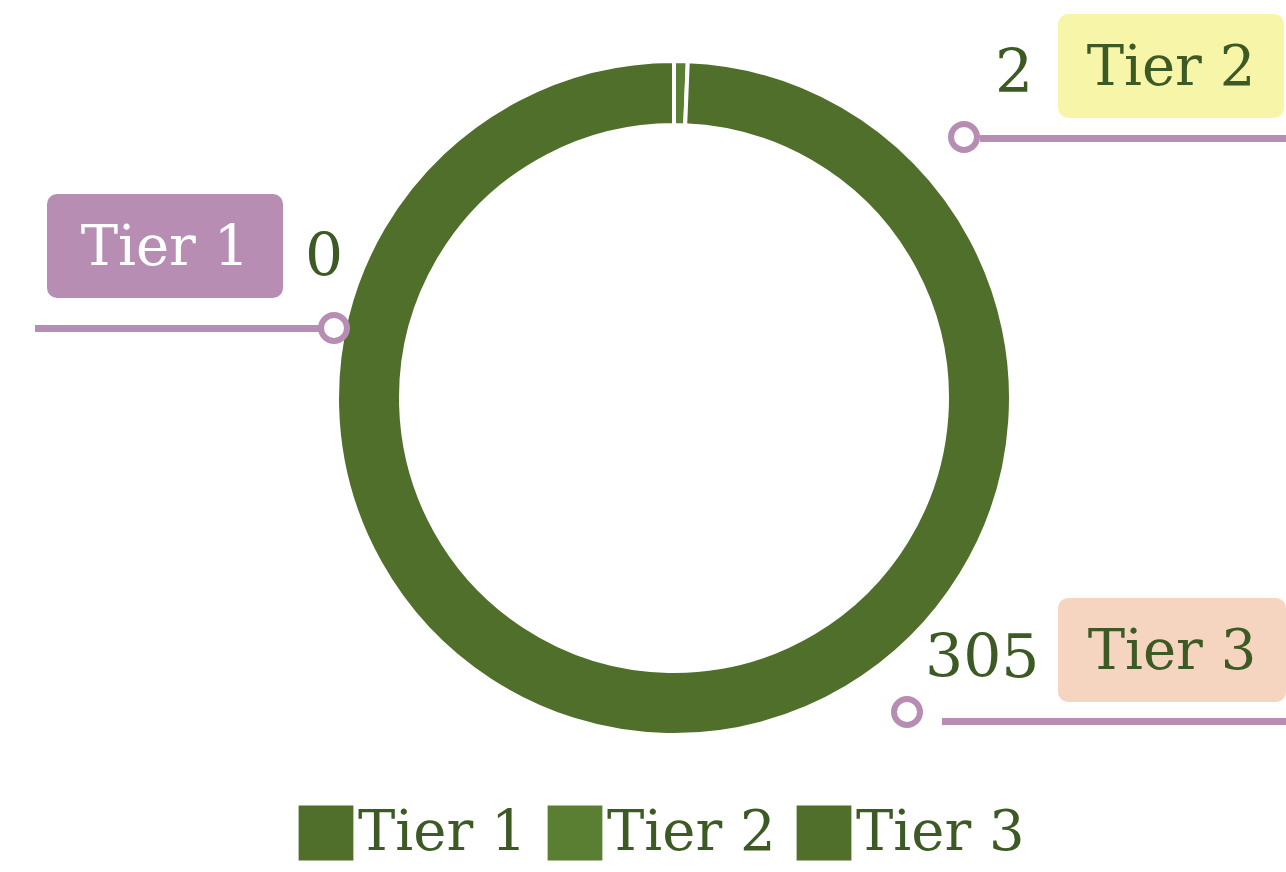  Describe the element at coordinates (1172, 650) in the screenshot. I see `slice-label: Tier 3` at that location.